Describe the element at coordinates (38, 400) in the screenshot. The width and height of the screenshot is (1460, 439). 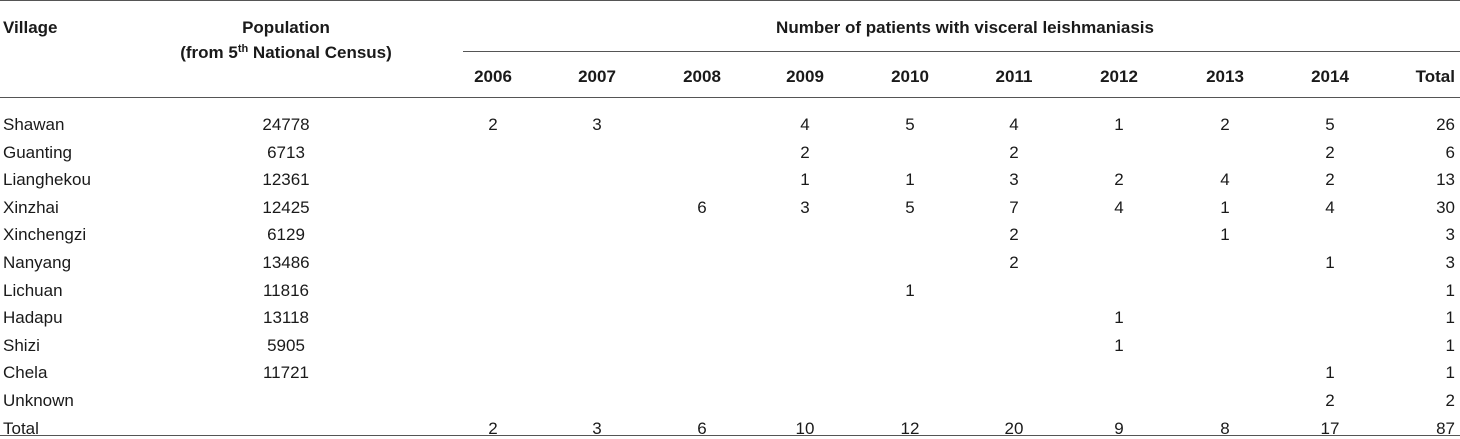
I see `village-cell: Unknown` at that location.